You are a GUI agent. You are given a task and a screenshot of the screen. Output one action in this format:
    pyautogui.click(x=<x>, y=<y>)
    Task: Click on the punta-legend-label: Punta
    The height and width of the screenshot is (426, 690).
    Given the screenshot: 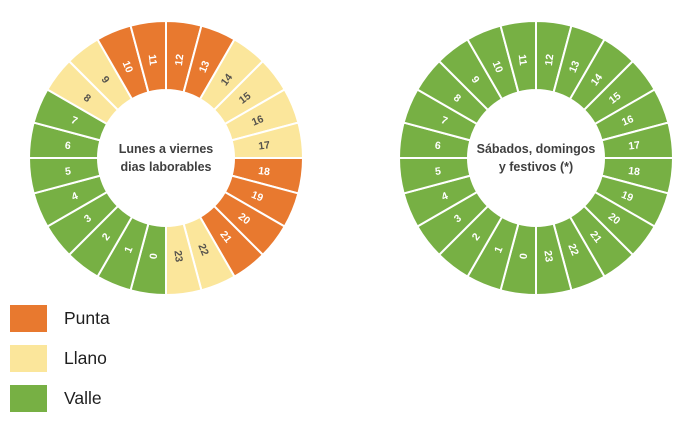 What is the action you would take?
    pyautogui.click(x=87, y=318)
    